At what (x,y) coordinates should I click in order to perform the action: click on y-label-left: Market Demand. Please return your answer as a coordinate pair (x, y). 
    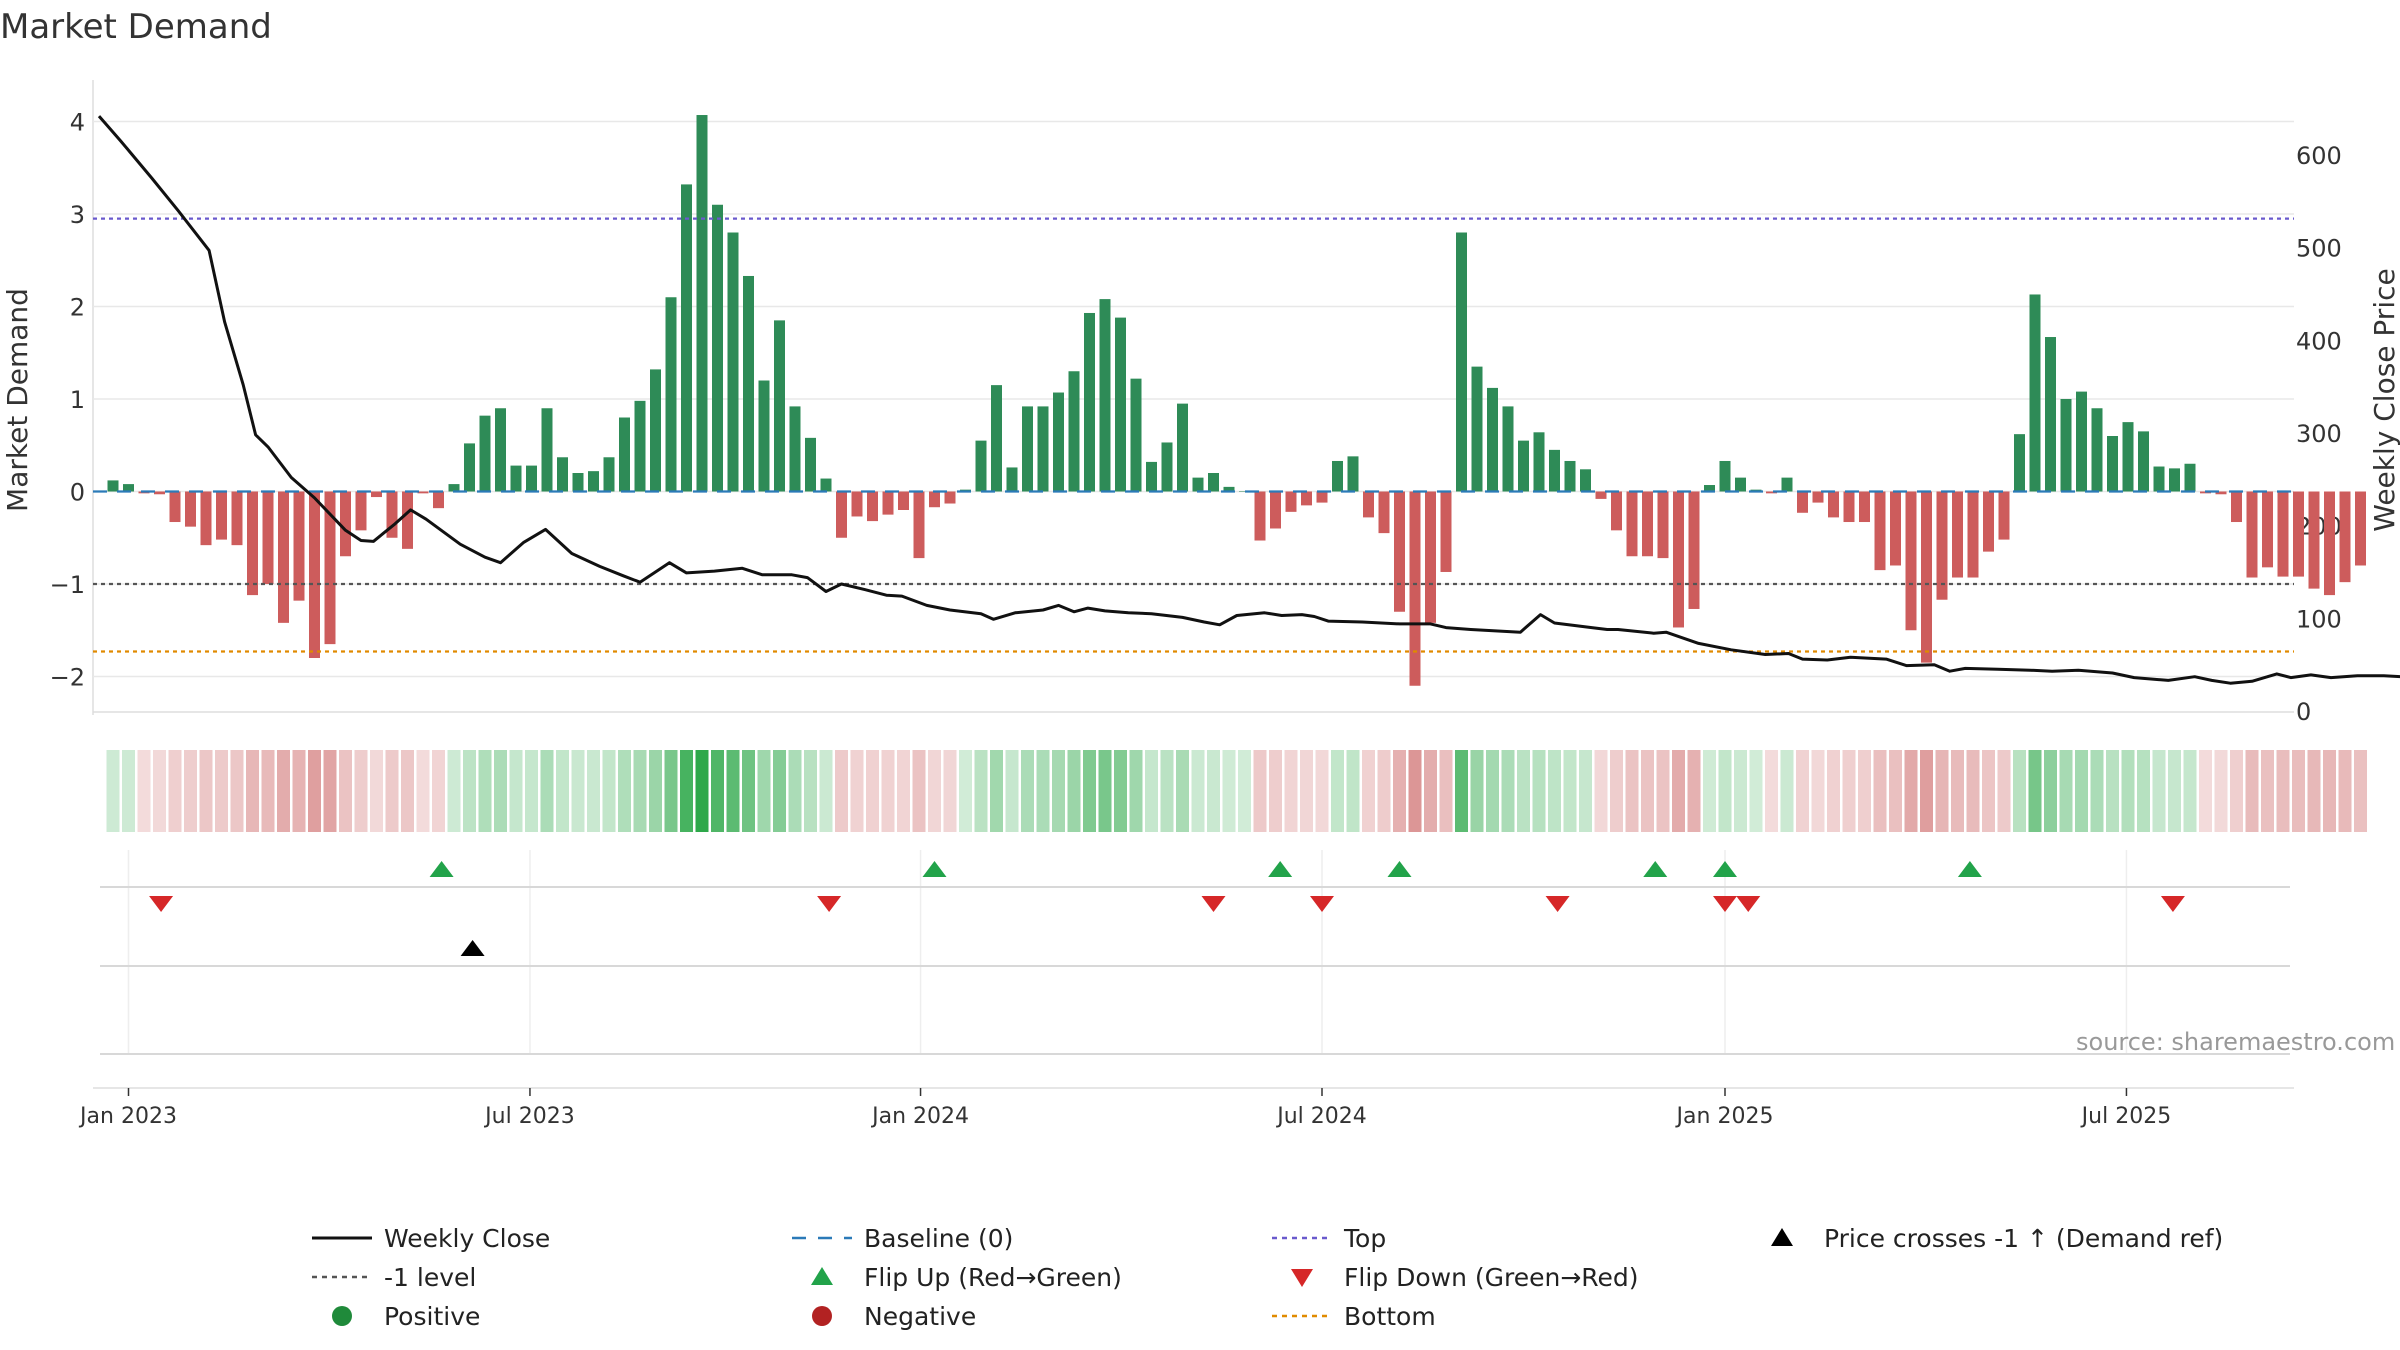
    Looking at the image, I should click on (17, 400).